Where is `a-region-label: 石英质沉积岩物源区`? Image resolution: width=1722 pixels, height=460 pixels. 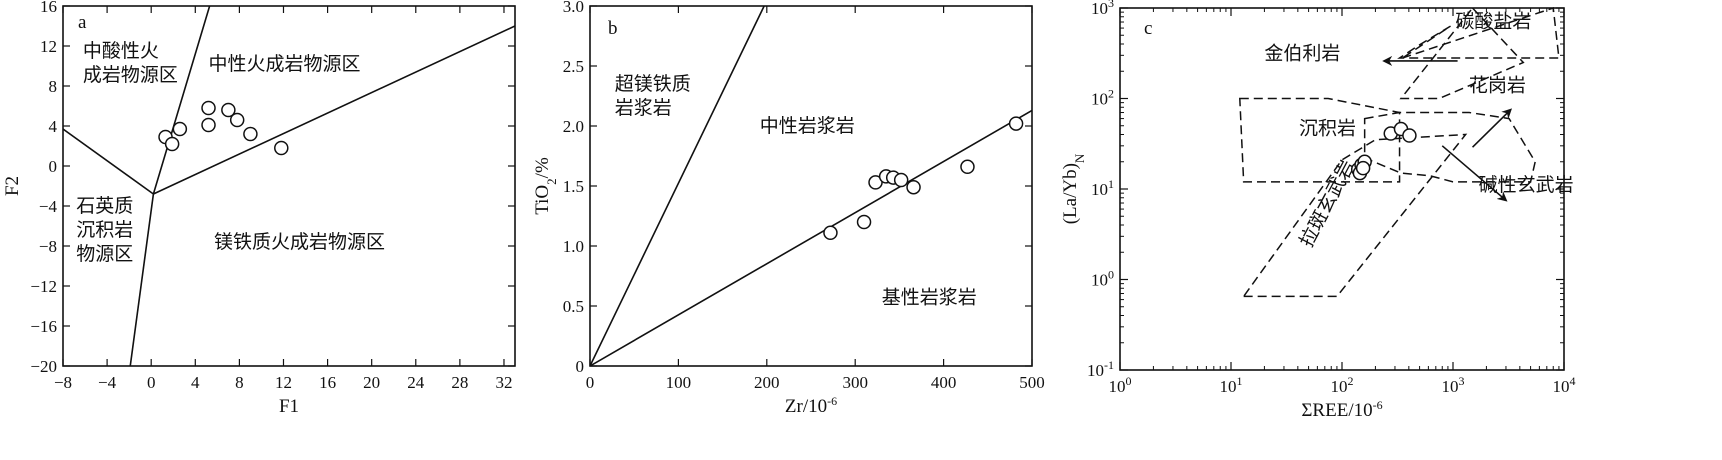
a-region-label: 石英质沉积岩物源区 is located at coordinates (104, 230).